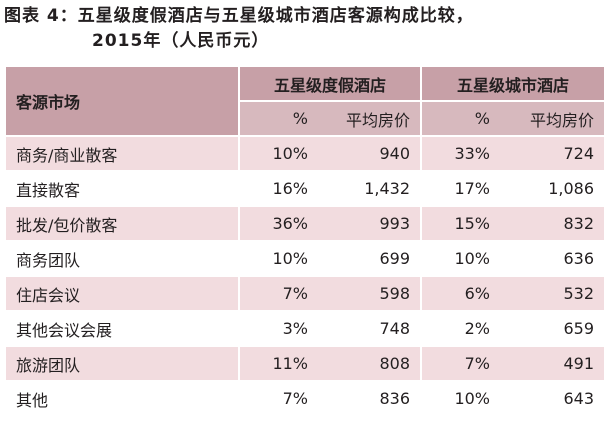 The width and height of the screenshot is (608, 421). I want to click on city-adr-cell: 636, so click(552, 259).